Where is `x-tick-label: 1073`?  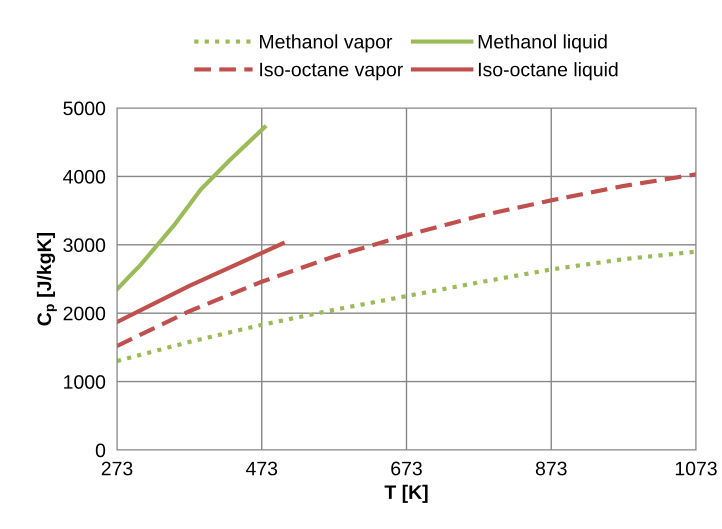
x-tick-label: 1073 is located at coordinates (696, 469).